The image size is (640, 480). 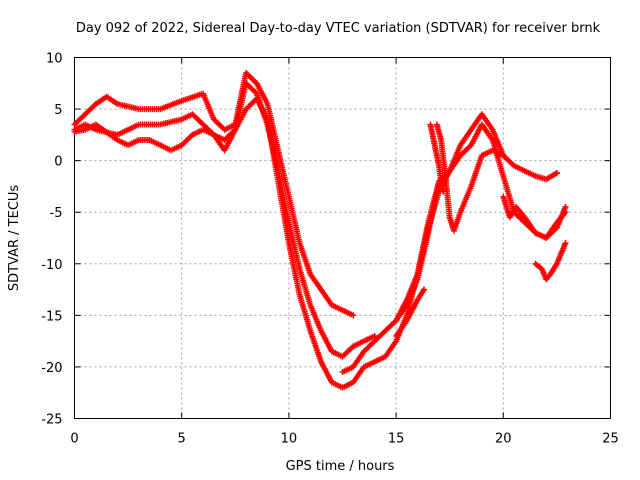 I want to click on x-tick-label: 15, so click(x=396, y=439).